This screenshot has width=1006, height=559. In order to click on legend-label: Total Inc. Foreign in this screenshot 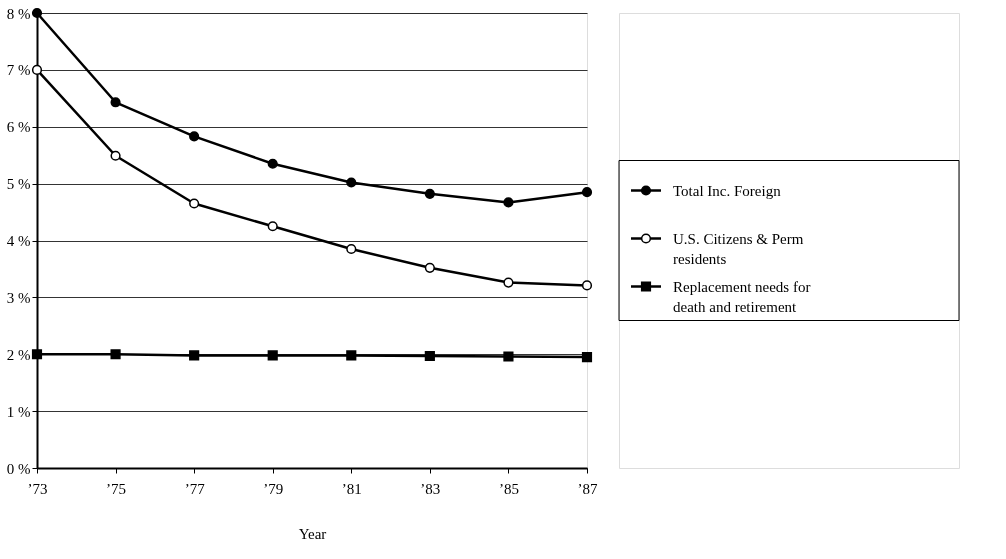, I will do `click(727, 190)`.